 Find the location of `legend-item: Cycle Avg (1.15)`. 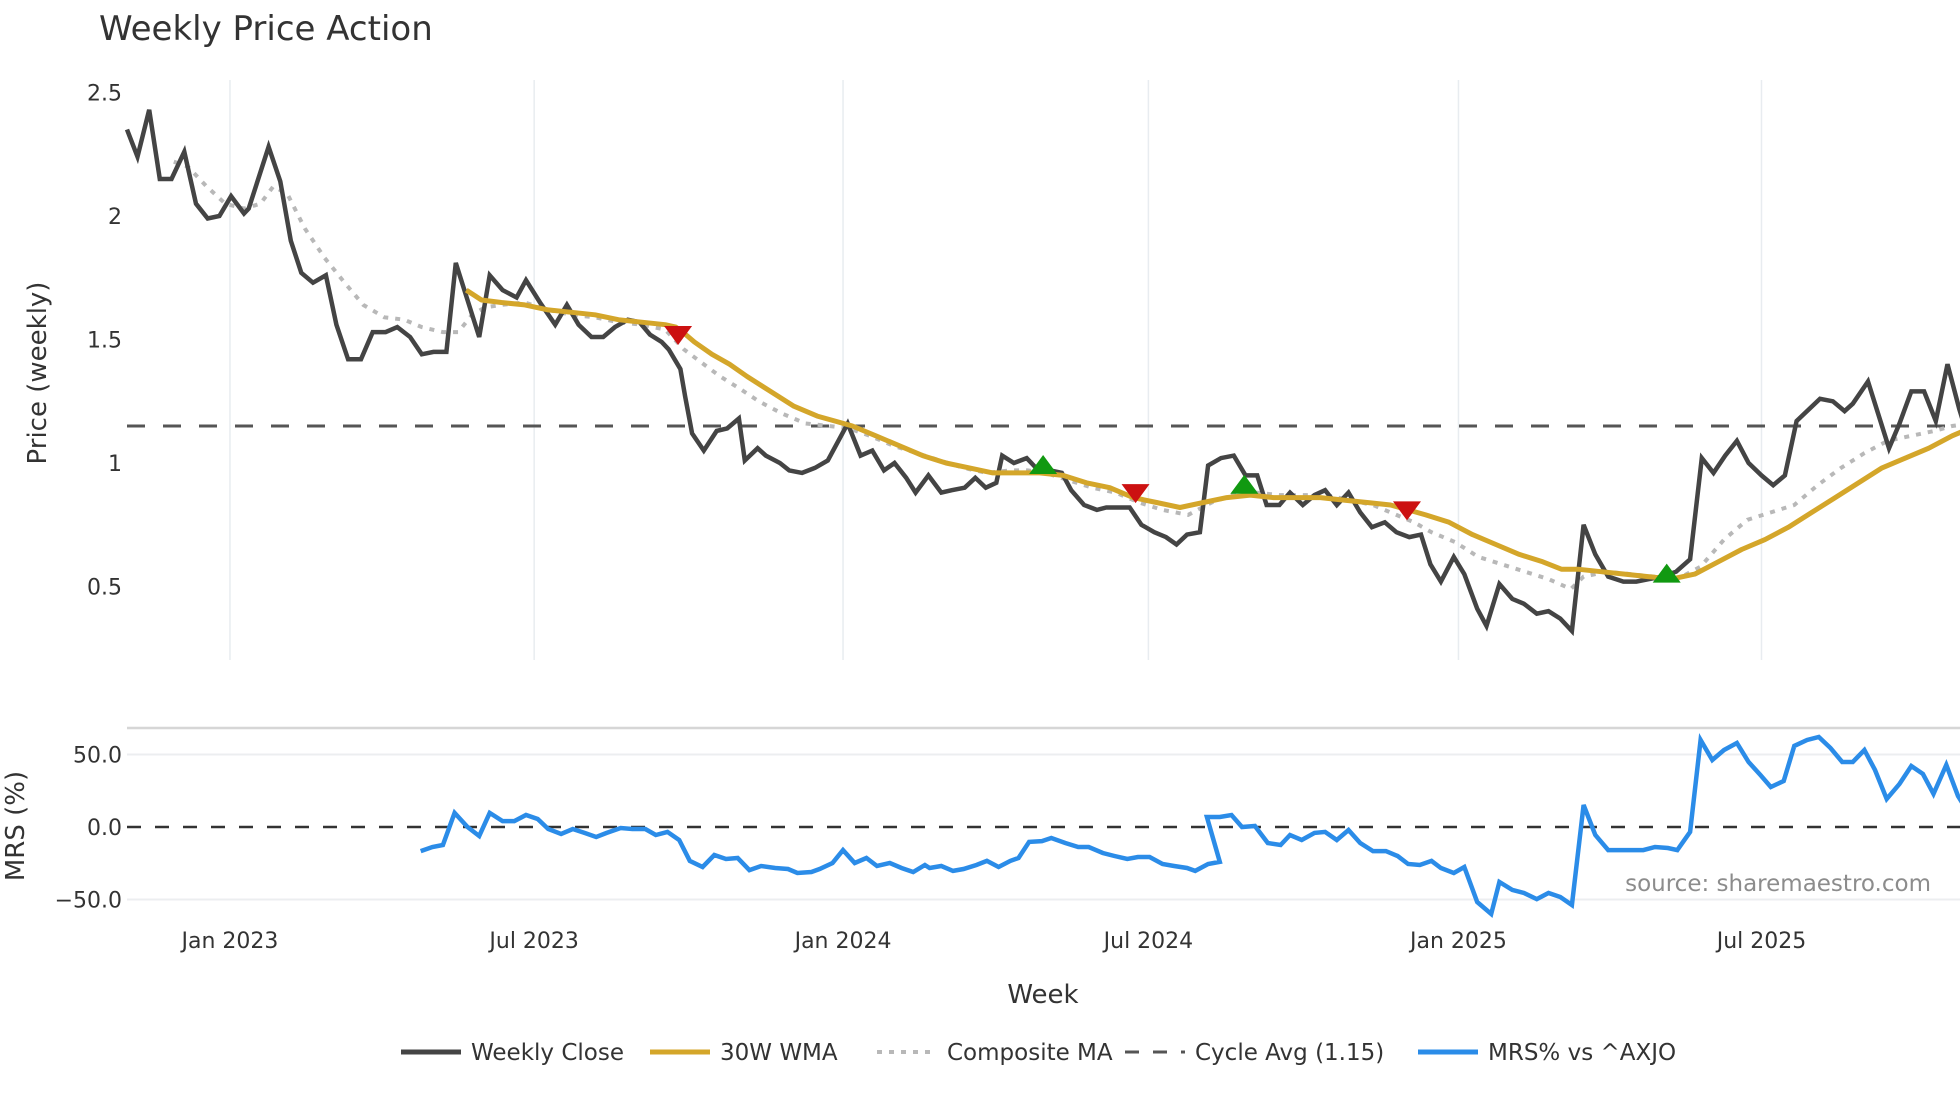

legend-item: Cycle Avg (1.15) is located at coordinates (1254, 1053).